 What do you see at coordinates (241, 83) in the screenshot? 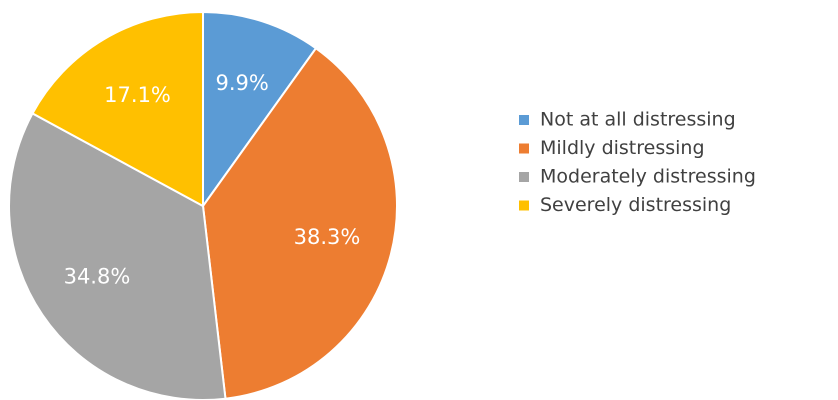
I see `data-label: 9.9%` at bounding box center [241, 83].